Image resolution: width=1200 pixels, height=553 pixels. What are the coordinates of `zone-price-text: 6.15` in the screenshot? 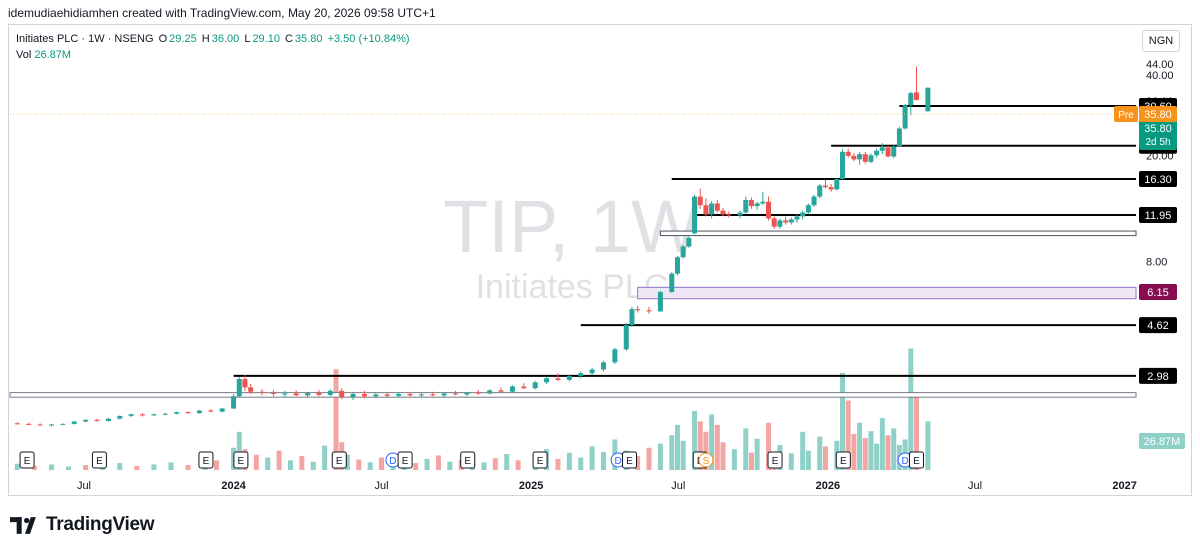 It's located at (1157, 293).